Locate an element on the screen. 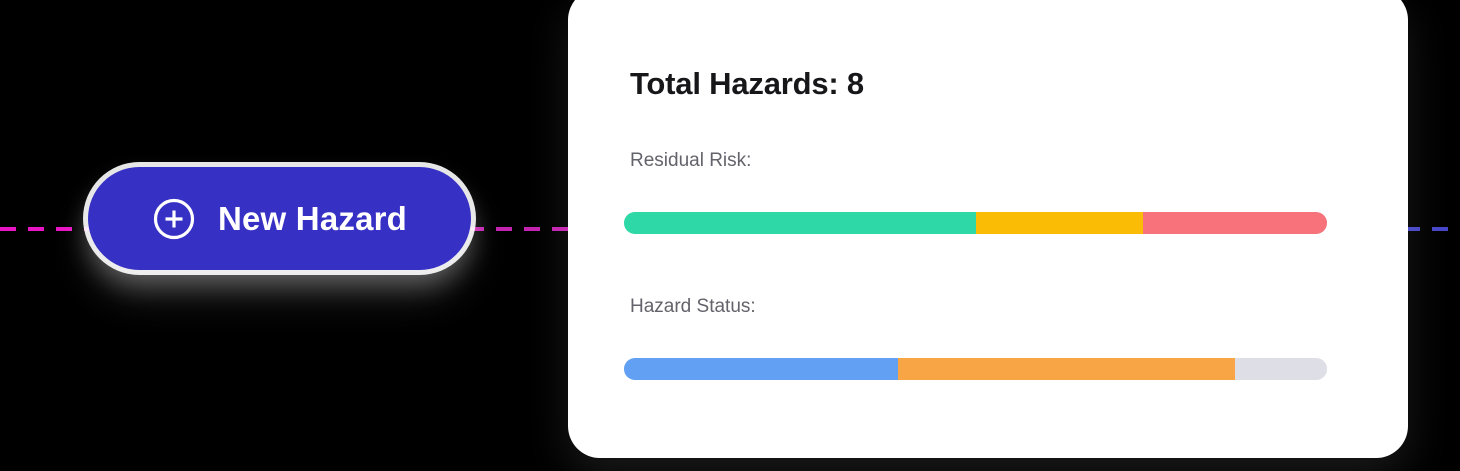 Image resolution: width=1460 pixels, height=471 pixels. hazard-status-segment-open is located at coordinates (1280, 369).